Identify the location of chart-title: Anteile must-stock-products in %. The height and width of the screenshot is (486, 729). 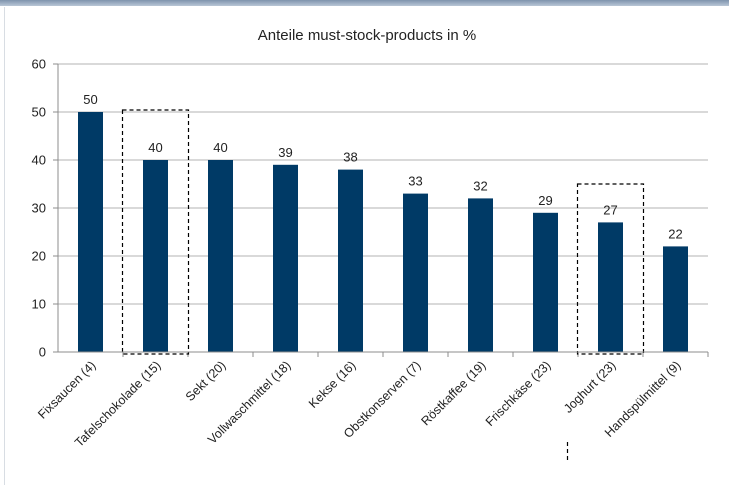
(367, 35).